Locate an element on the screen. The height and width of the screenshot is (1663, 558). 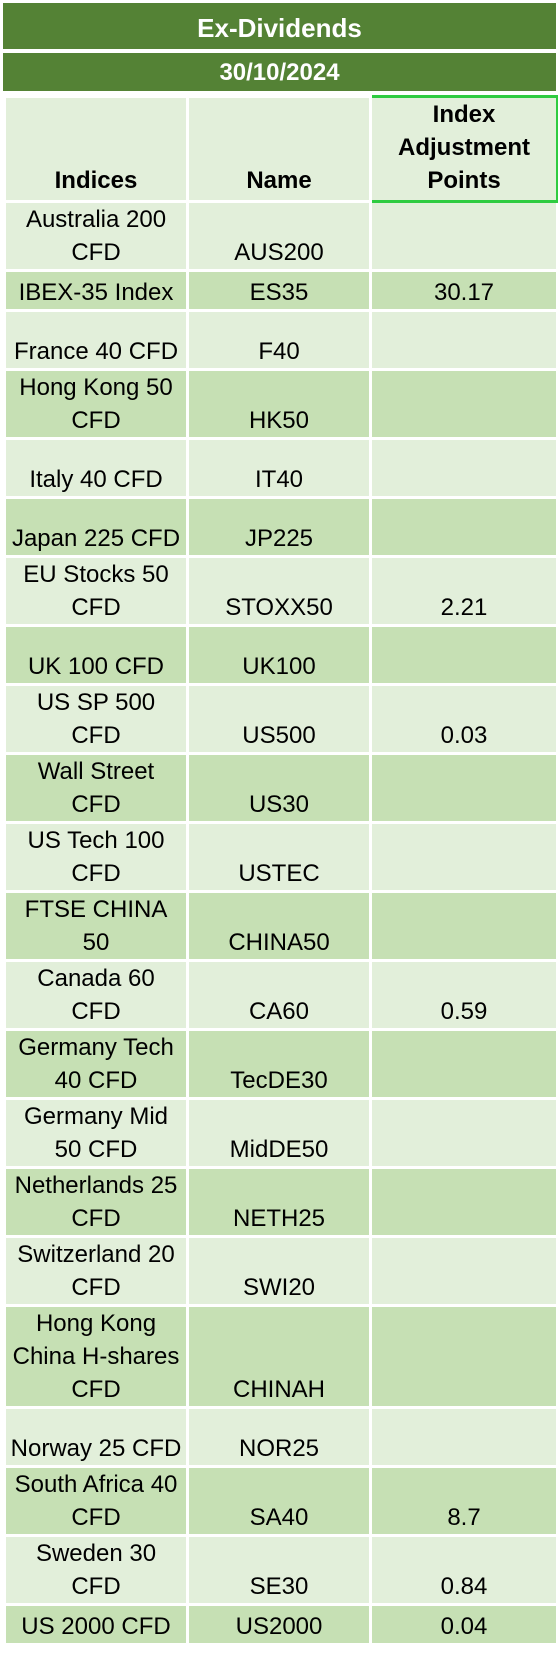
header-index-adjustment-points: Index Adjustment Points is located at coordinates (463, 149).